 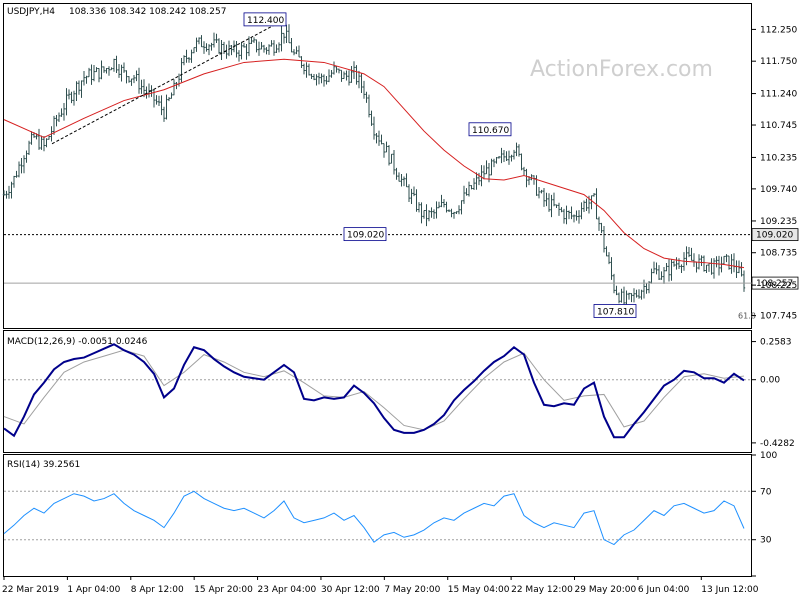 I want to click on rsi-tick-label: 70, so click(x=766, y=492).